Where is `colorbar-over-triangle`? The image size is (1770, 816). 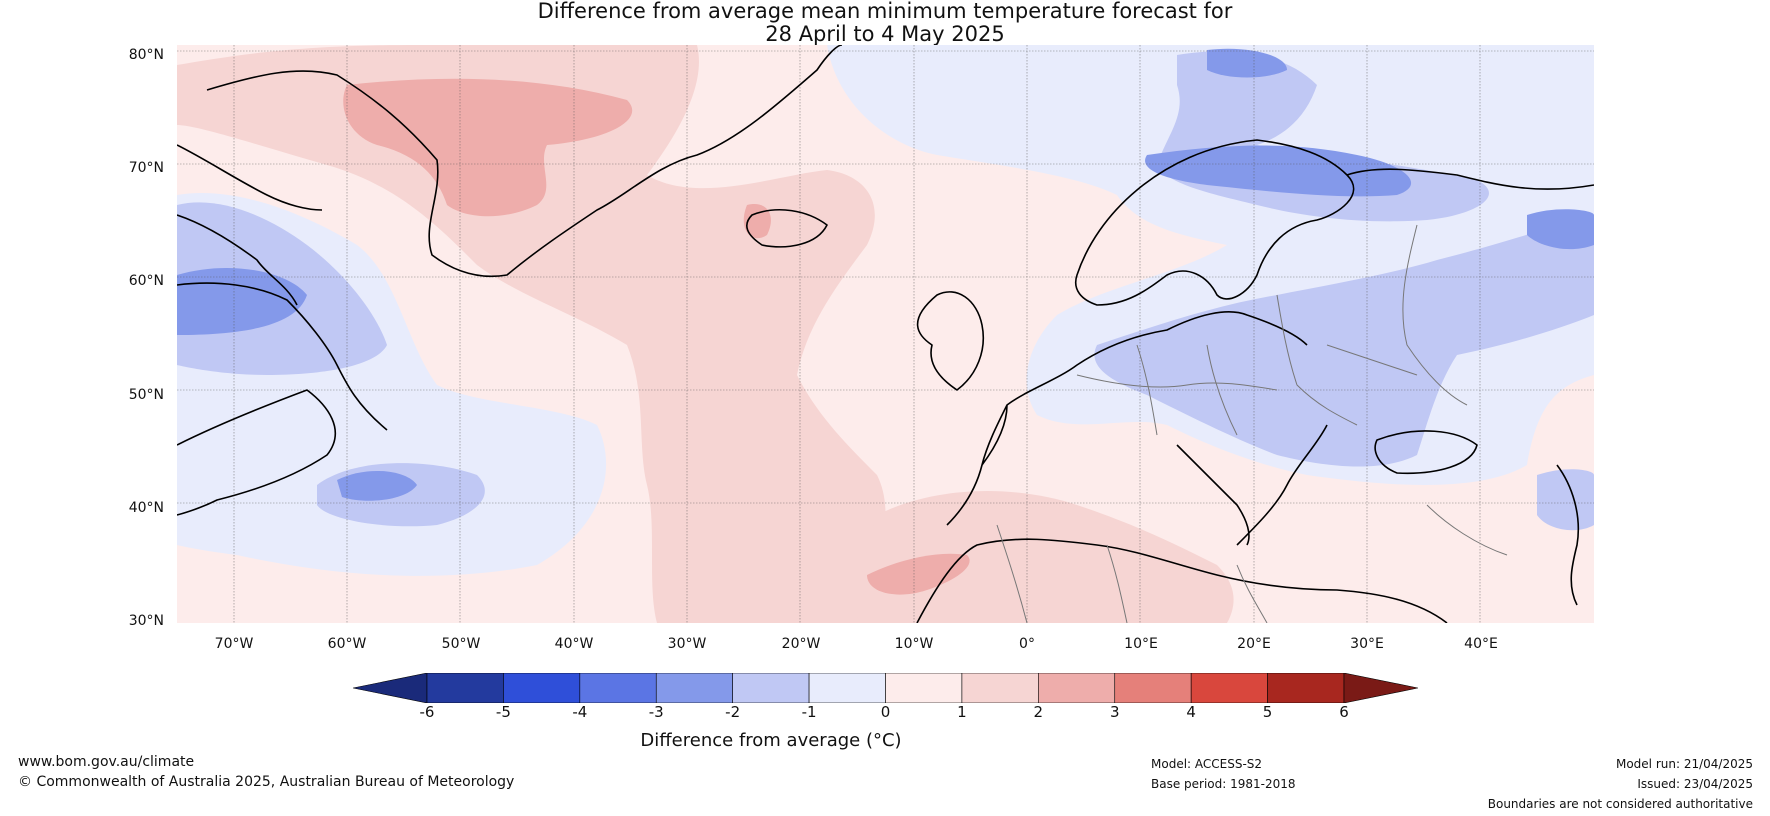
colorbar-over-triangle is located at coordinates (1381, 688).